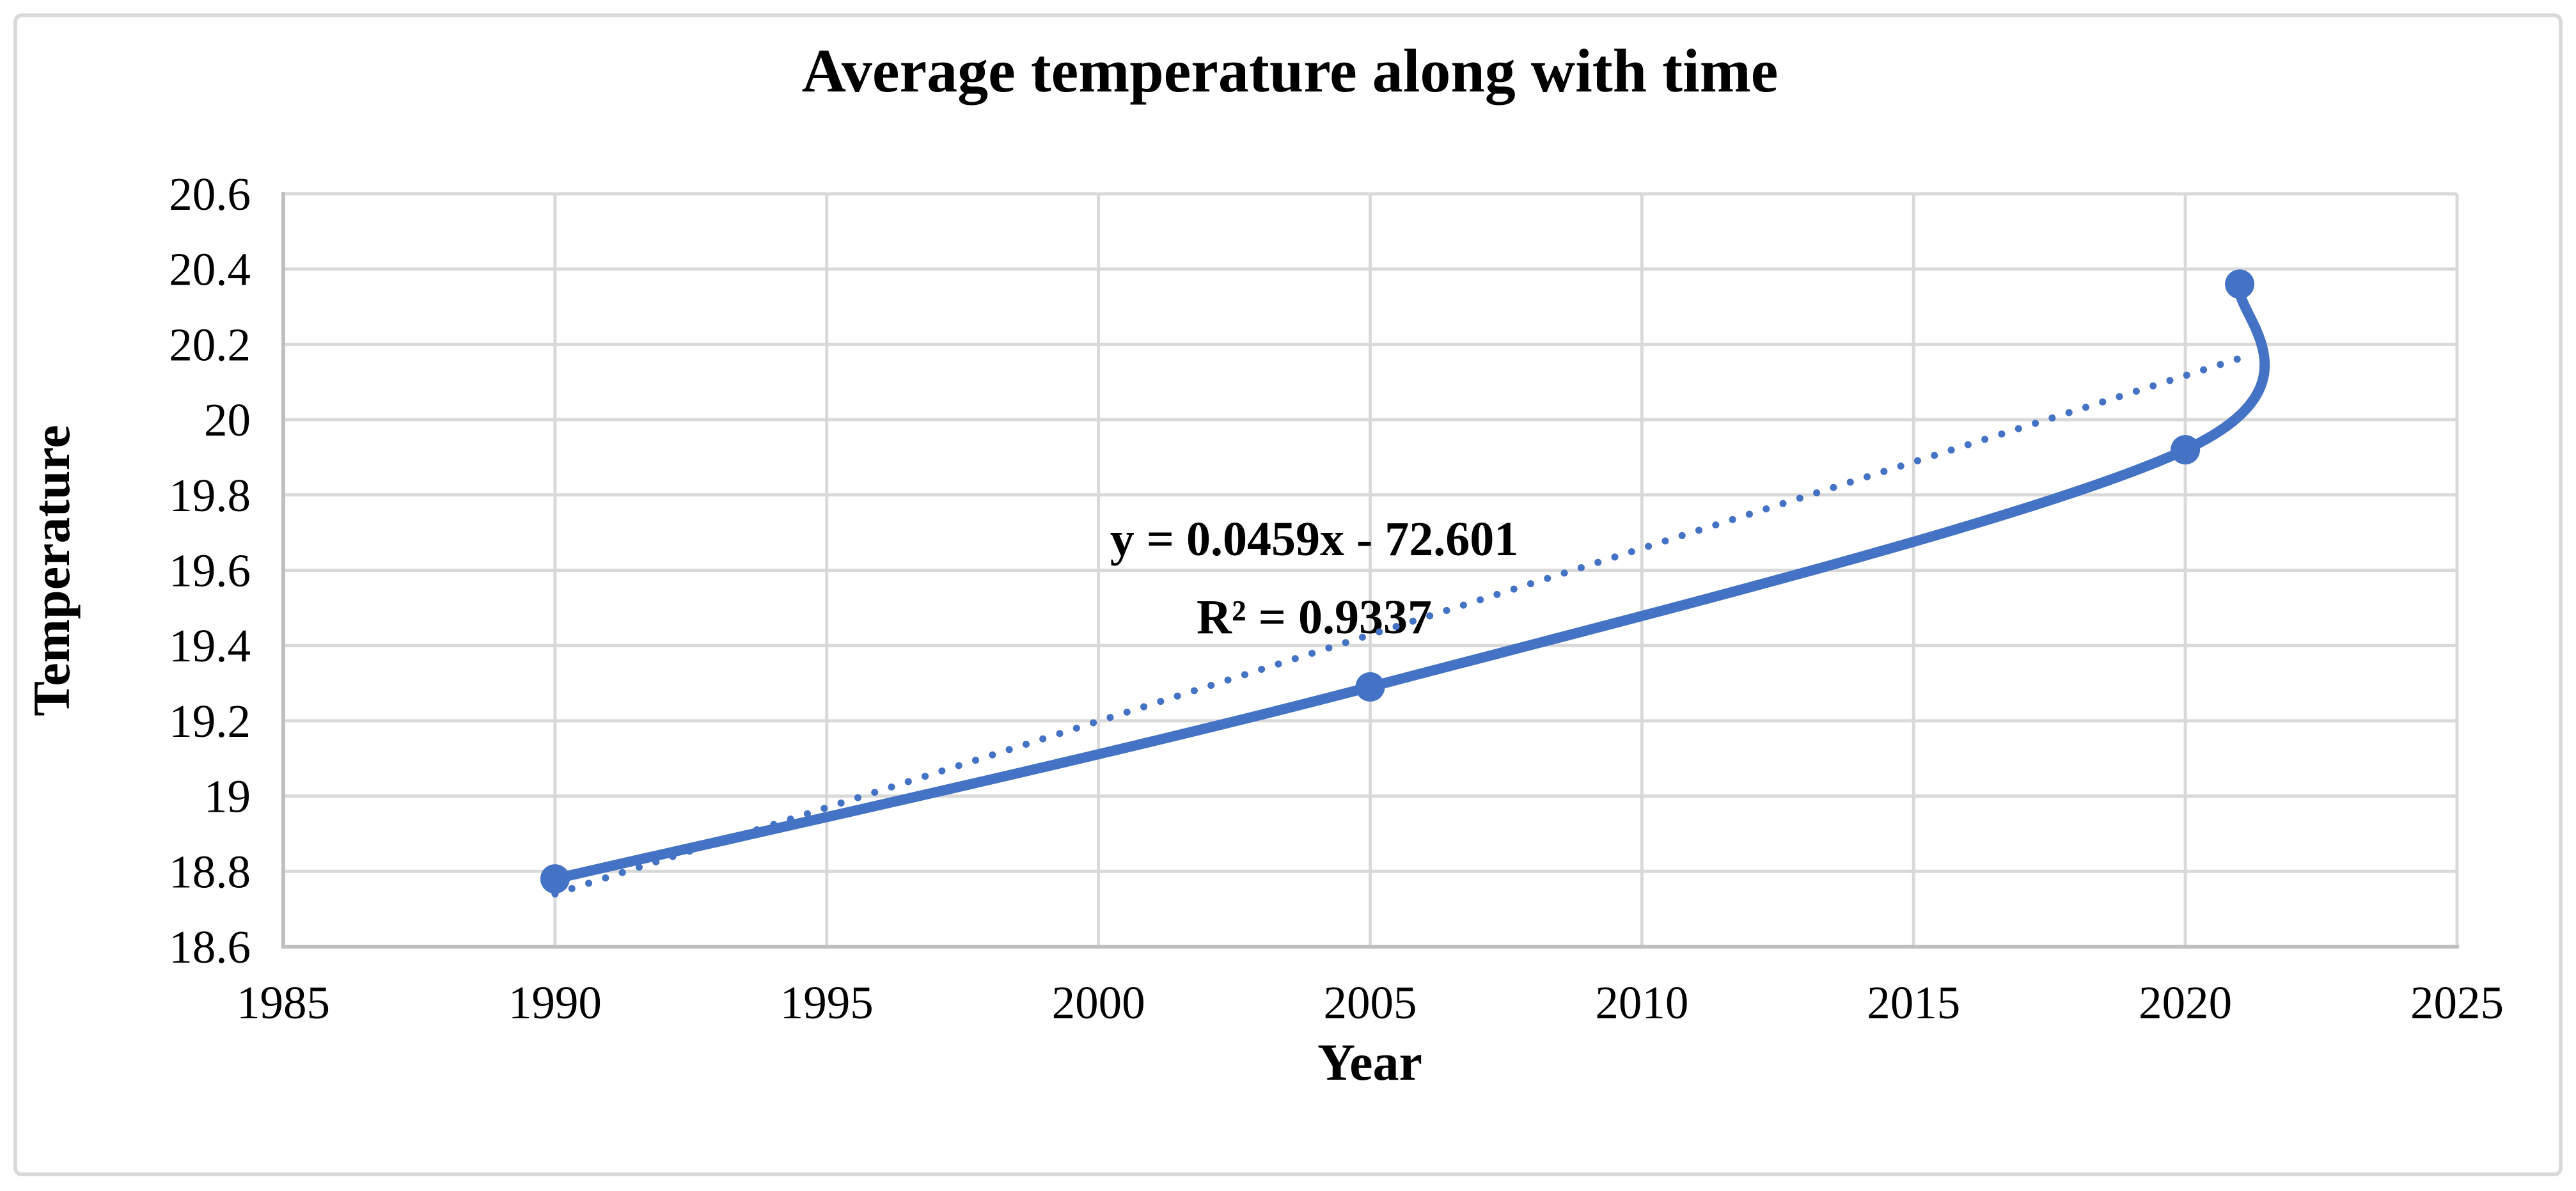 This screenshot has height=1191, width=2576. Describe the element at coordinates (1641, 1003) in the screenshot. I see `x-tick-label: 2010` at that location.